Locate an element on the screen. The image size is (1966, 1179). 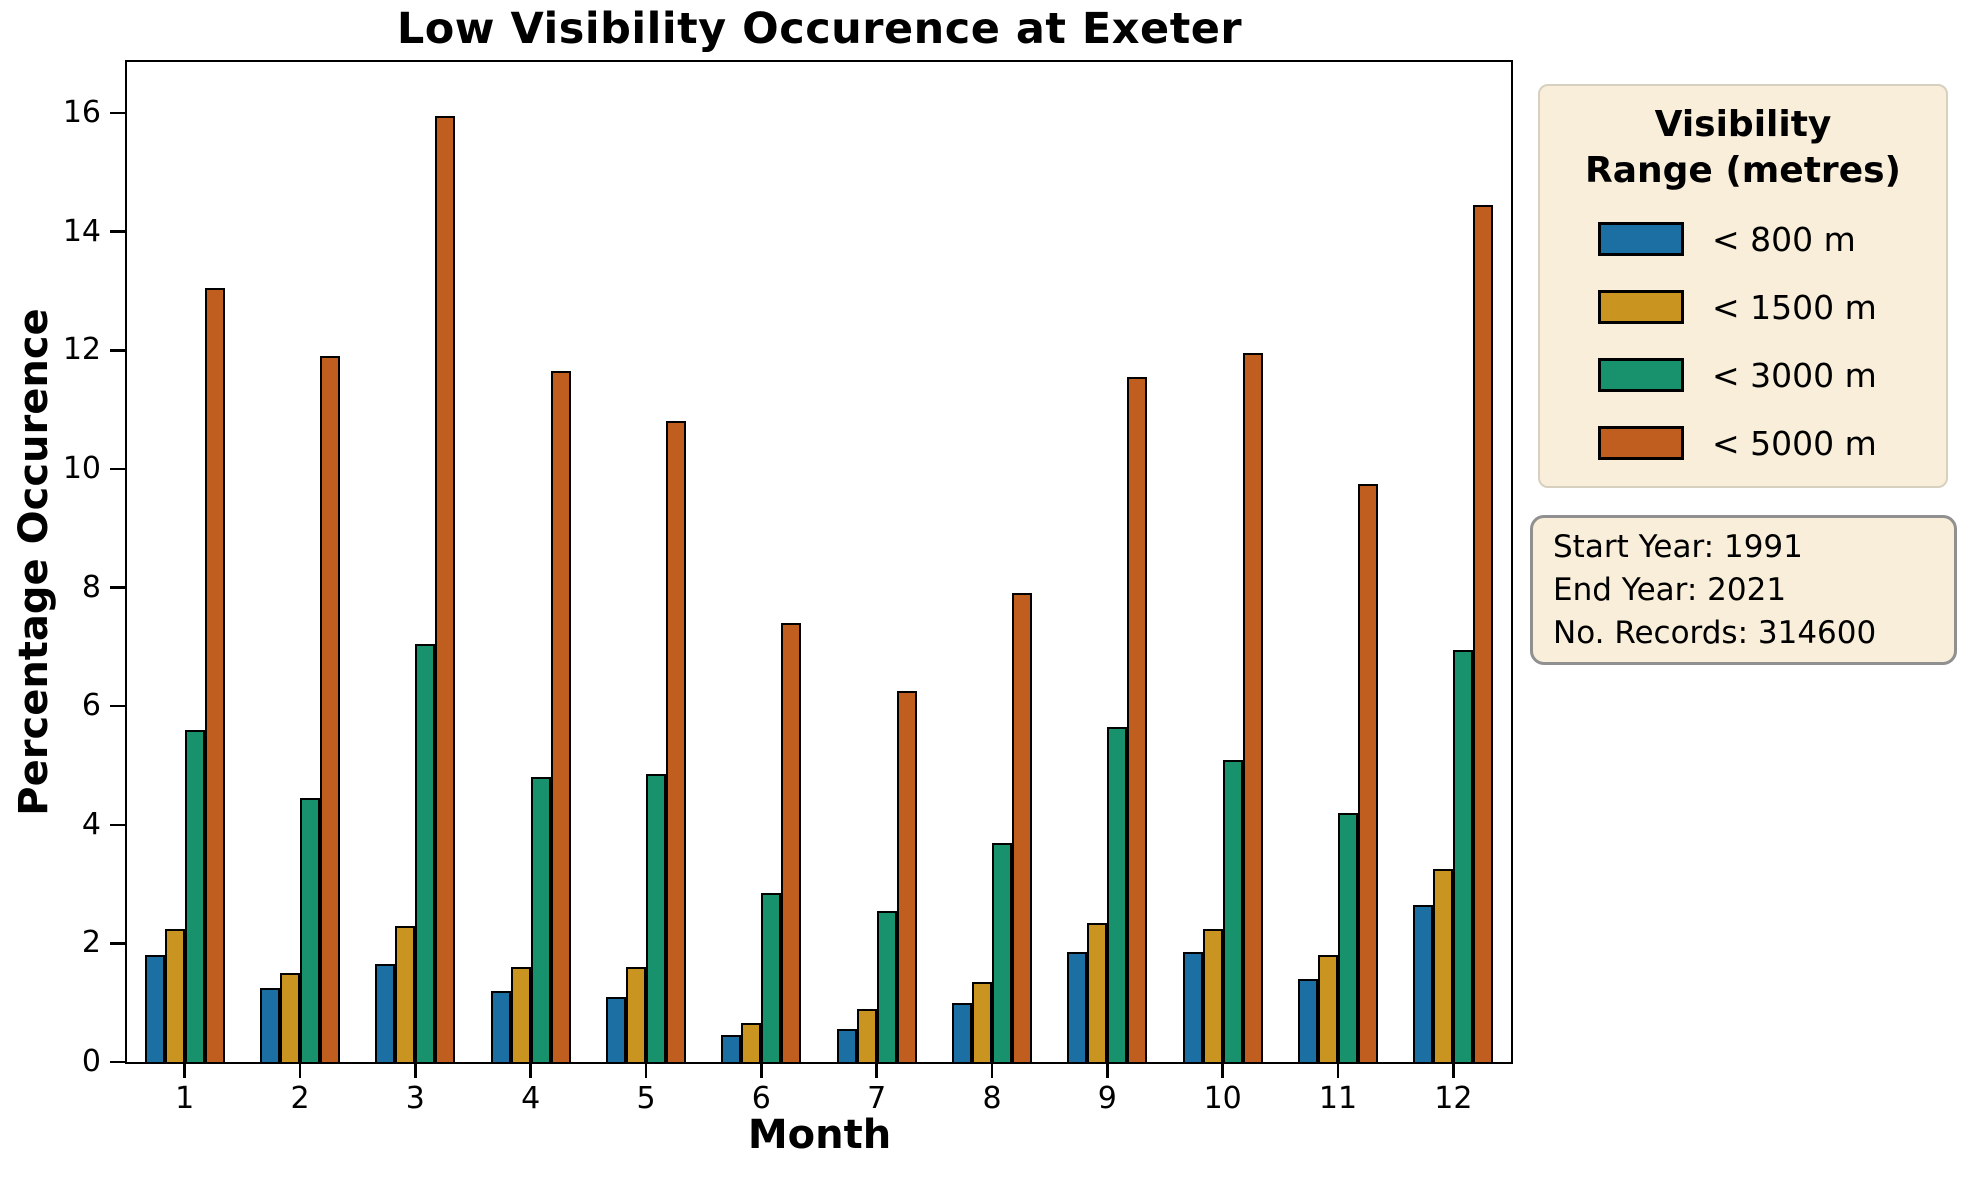
y-tick-label-6: 6 is located at coordinates (91, 706).